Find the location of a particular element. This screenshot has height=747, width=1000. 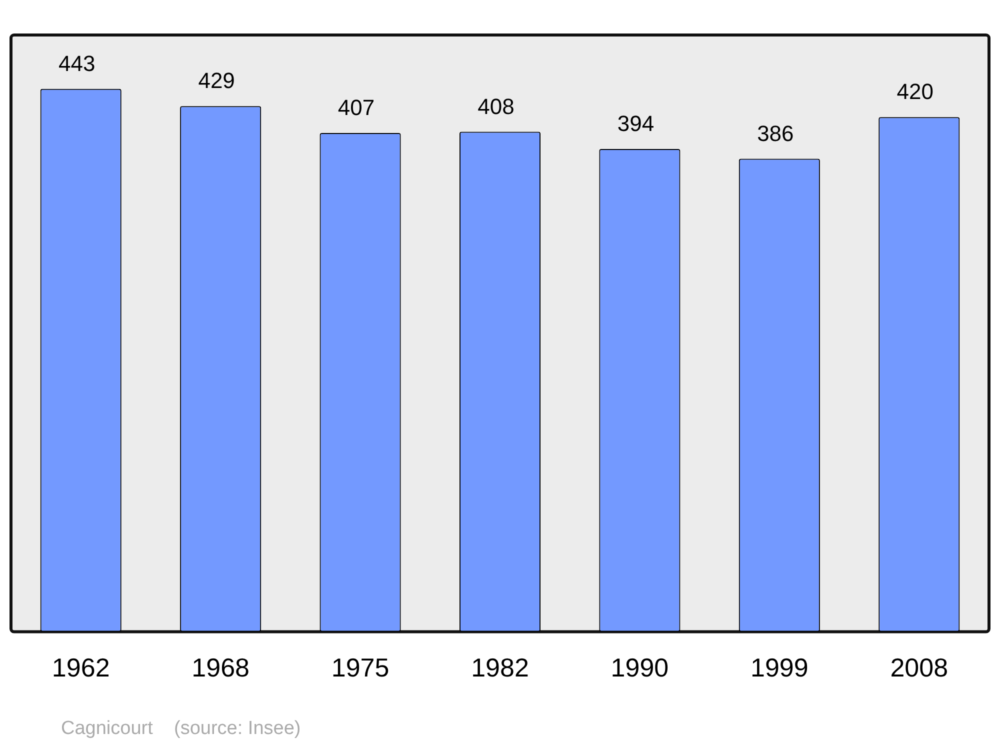

data-label: 386 is located at coordinates (775, 133).